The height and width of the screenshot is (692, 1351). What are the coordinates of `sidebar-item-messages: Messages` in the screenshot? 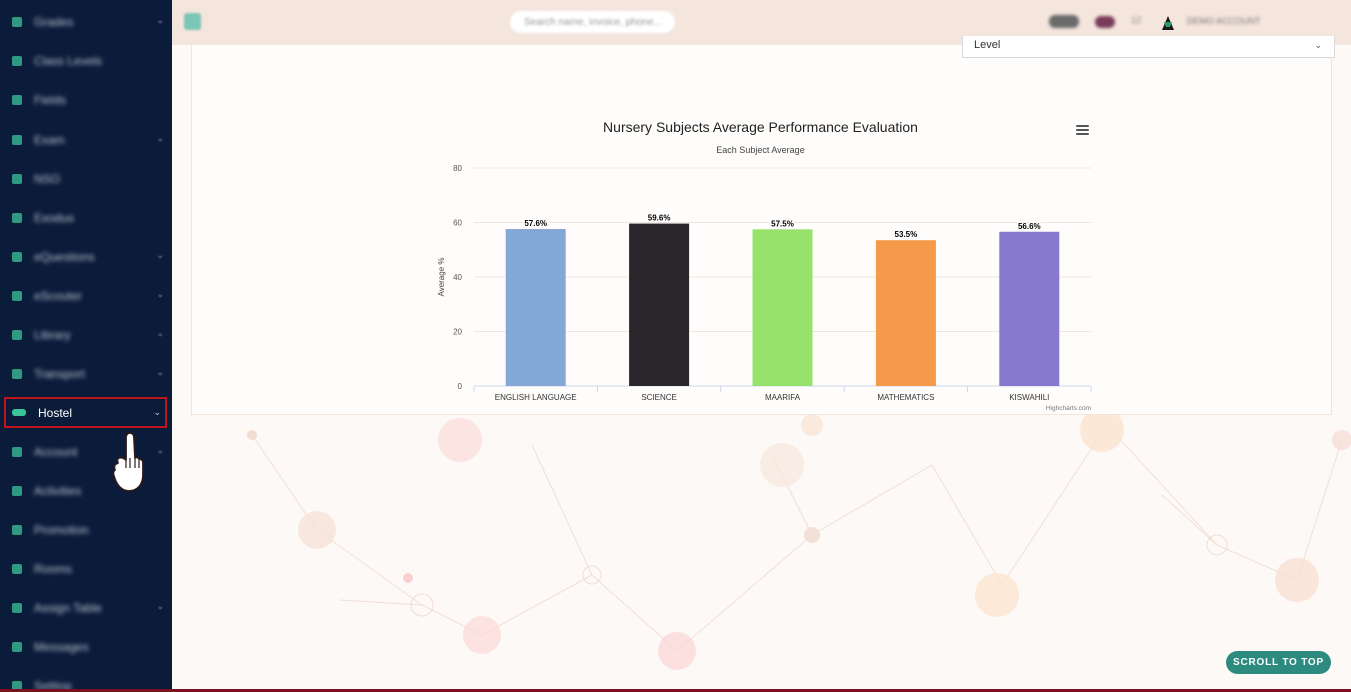 It's located at (86, 647).